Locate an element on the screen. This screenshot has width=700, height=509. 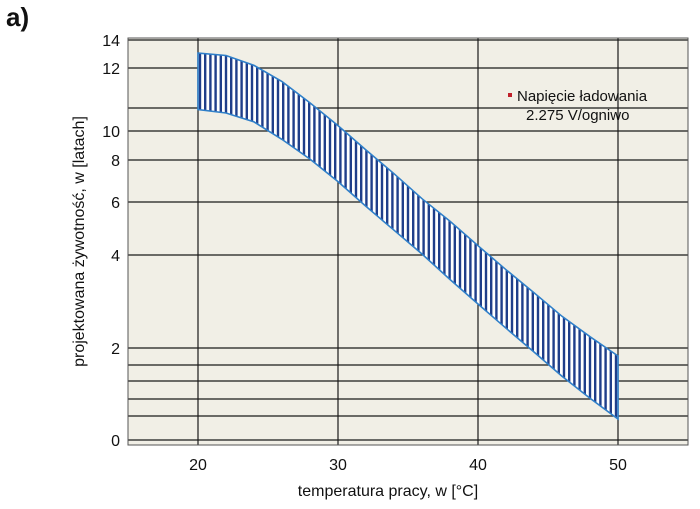
x-tick-label-20: 20 is located at coordinates (198, 465).